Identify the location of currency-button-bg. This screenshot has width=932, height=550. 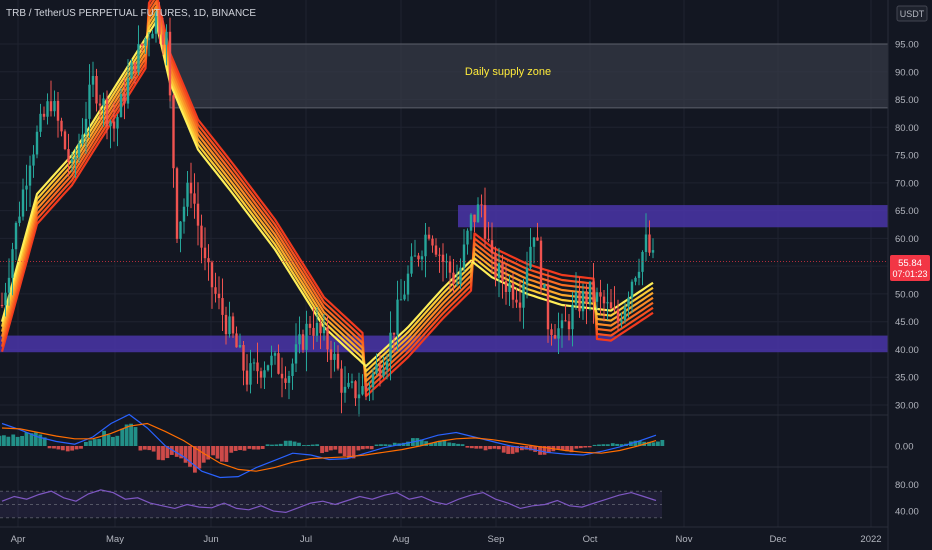
(912, 13).